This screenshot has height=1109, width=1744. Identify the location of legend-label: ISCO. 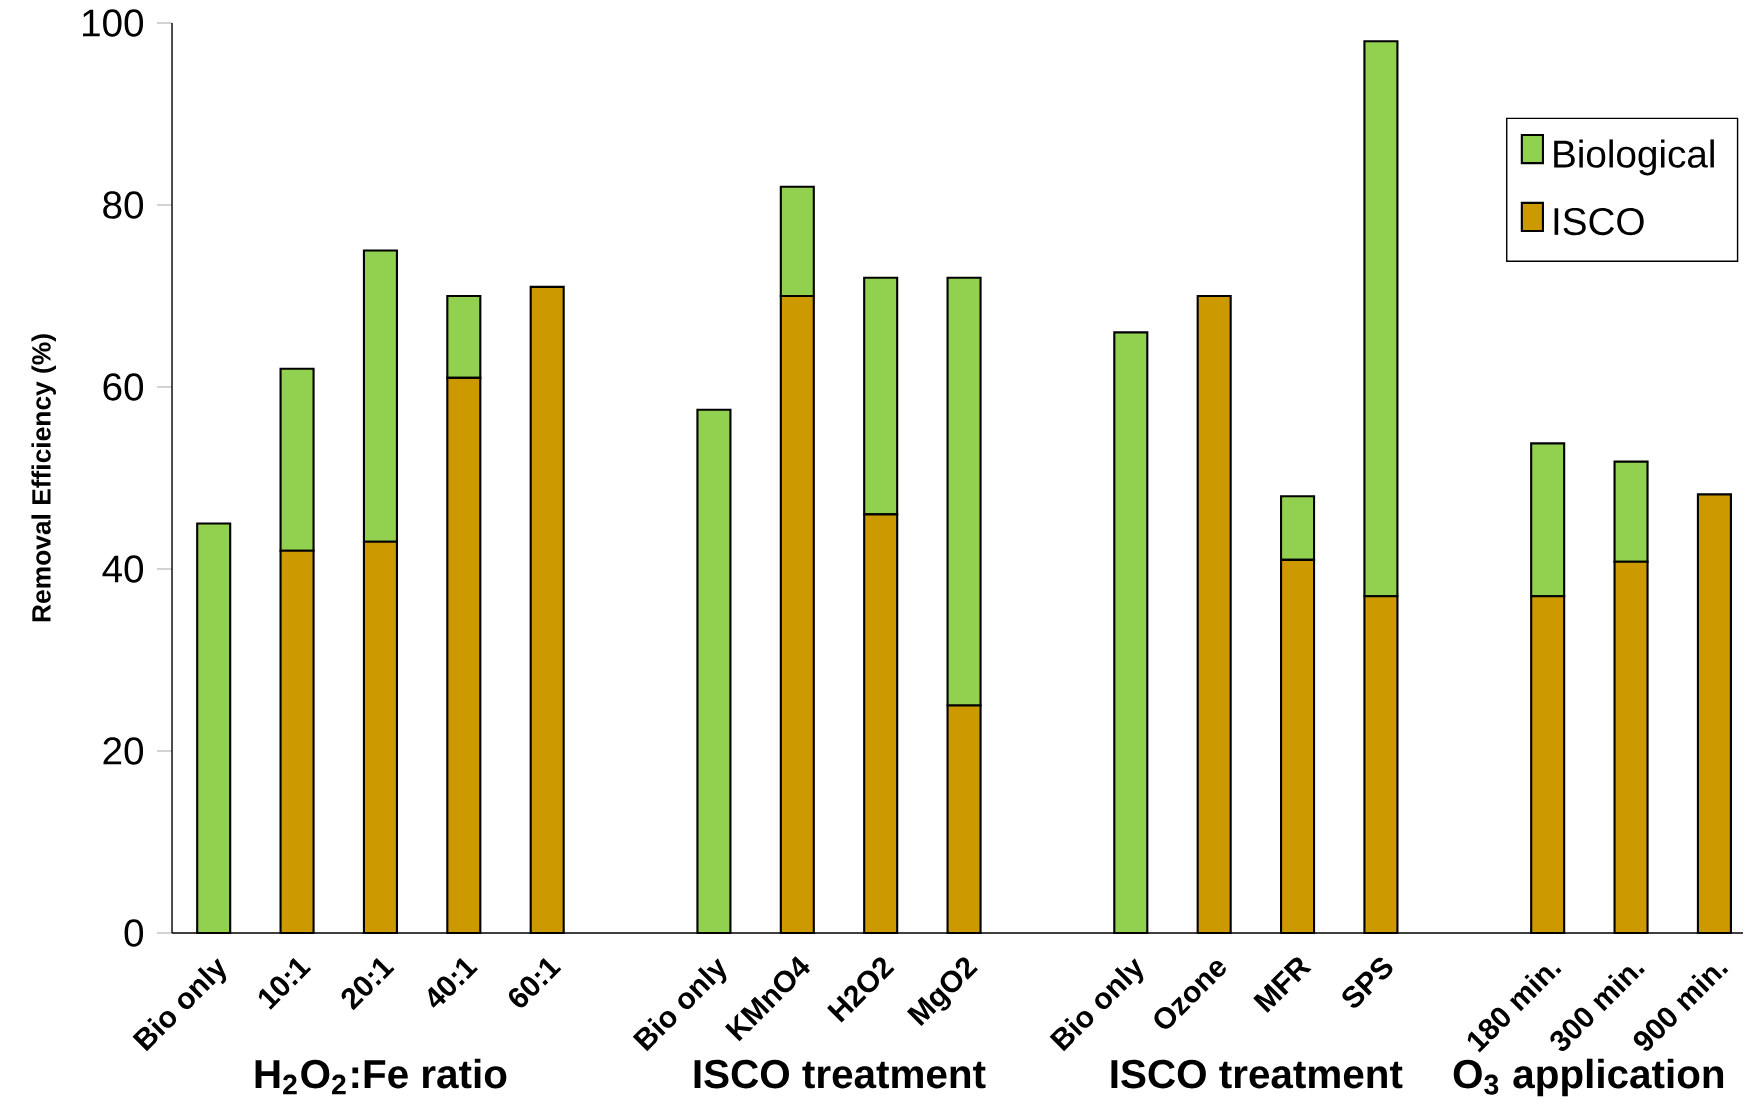
(1599, 221).